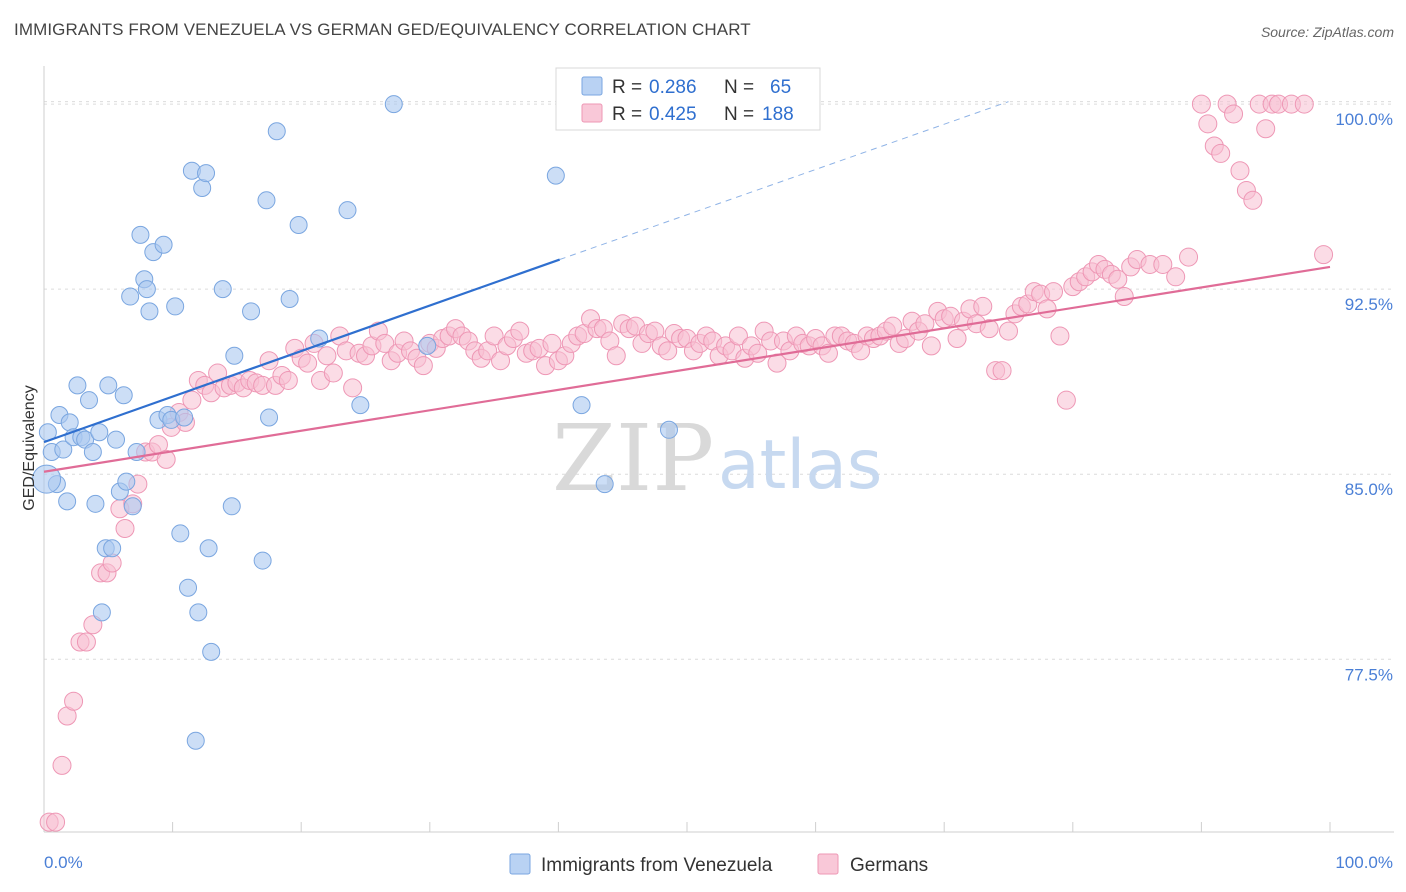  I want to click on venezuela-trend-extension, so click(784, 181).